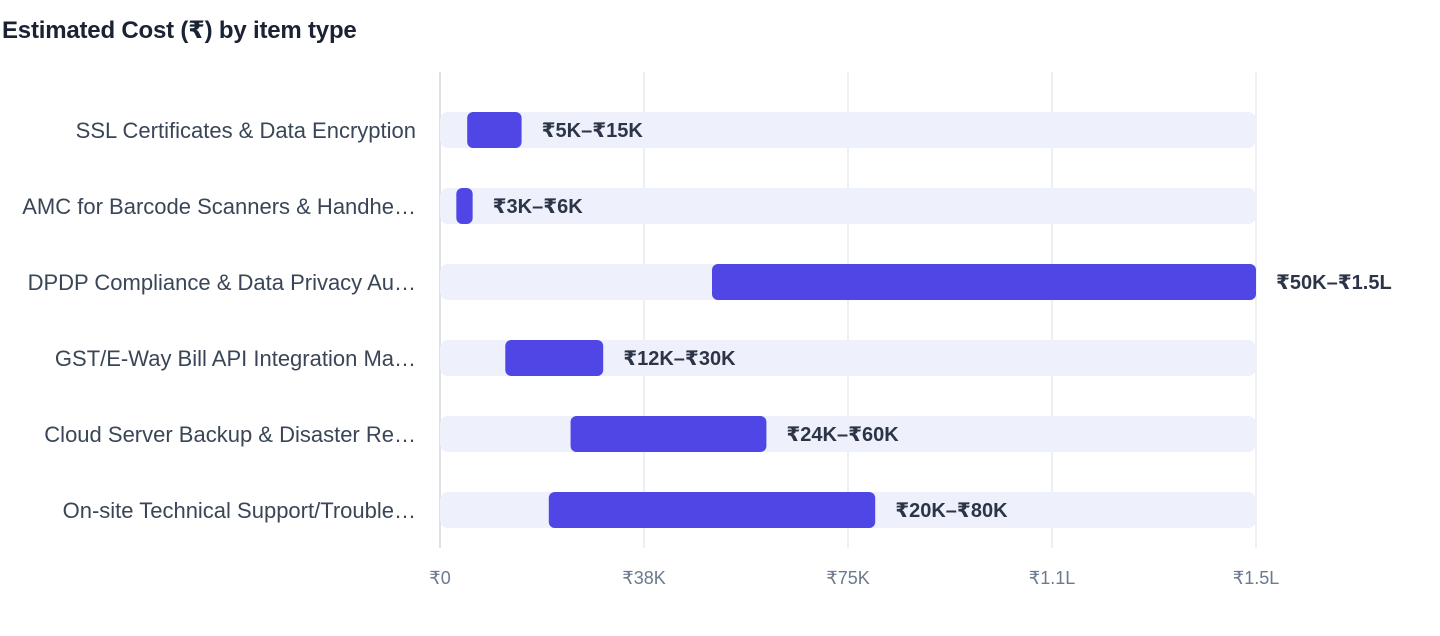 The image size is (1440, 636). Describe the element at coordinates (1256, 578) in the screenshot. I see `x-tick-label: ₹1.5L` at that location.